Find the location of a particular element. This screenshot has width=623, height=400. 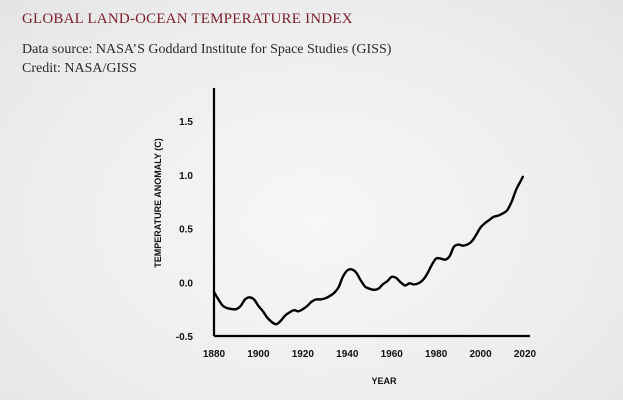

x-axis-title: YEAR is located at coordinates (384, 381).